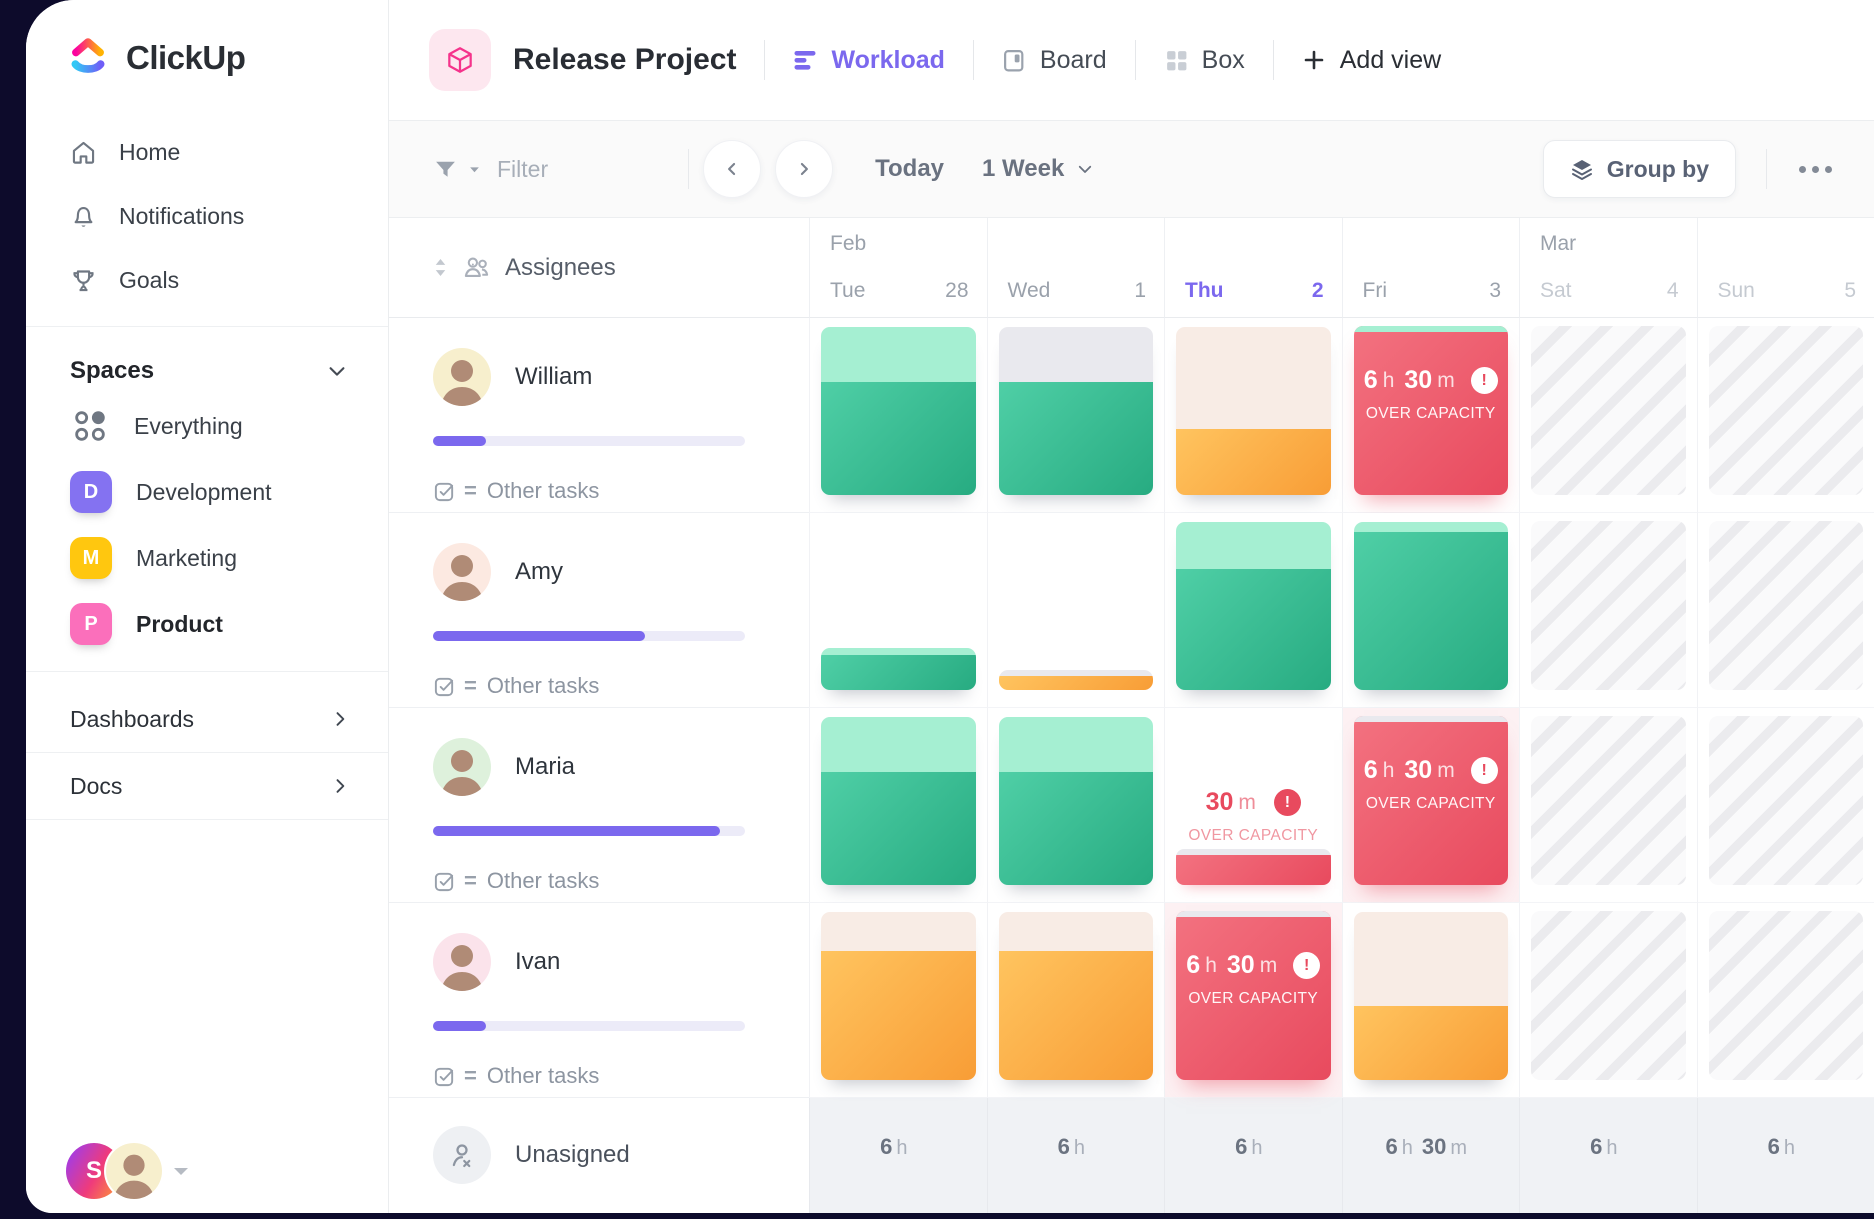  Describe the element at coordinates (804, 169) in the screenshot. I see `next-week-button` at that location.